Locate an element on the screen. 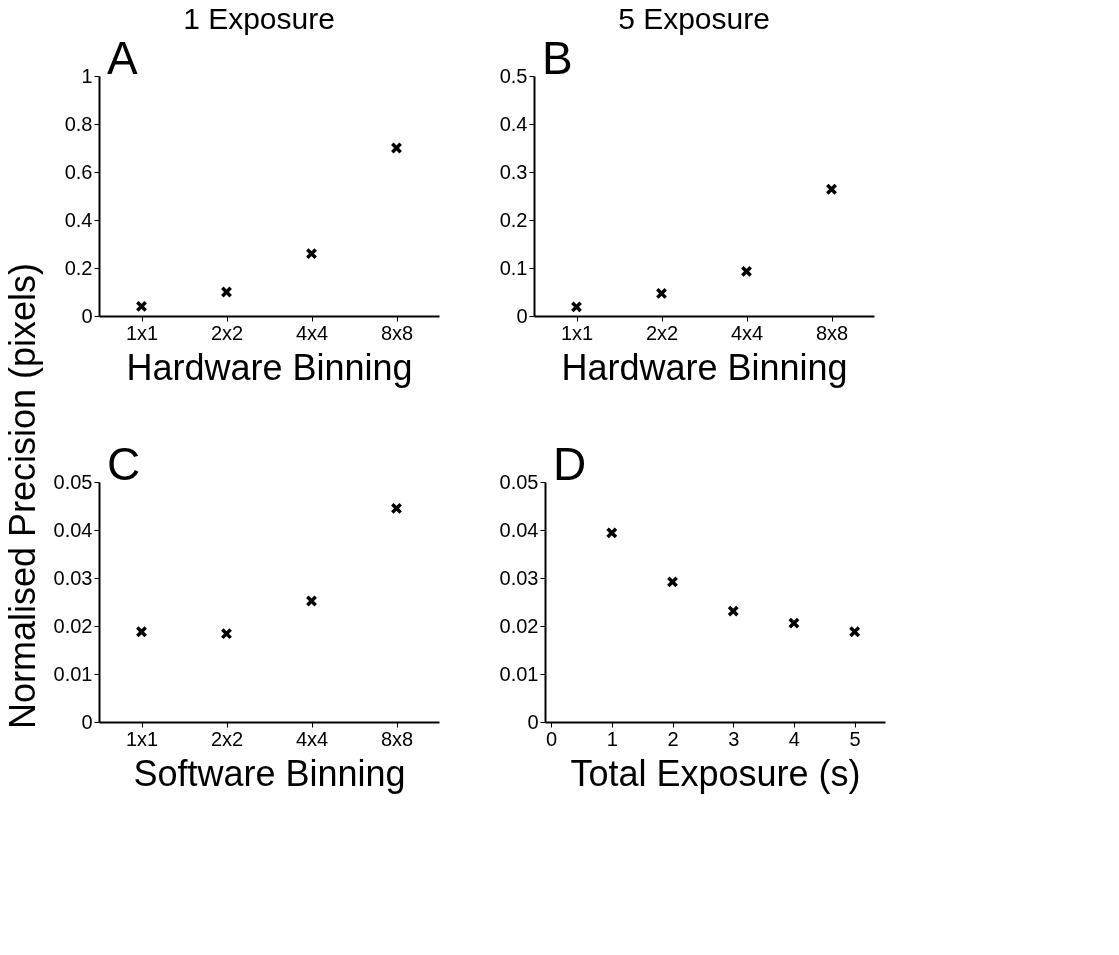 The height and width of the screenshot is (955, 1119). annotation: D is located at coordinates (570, 464).